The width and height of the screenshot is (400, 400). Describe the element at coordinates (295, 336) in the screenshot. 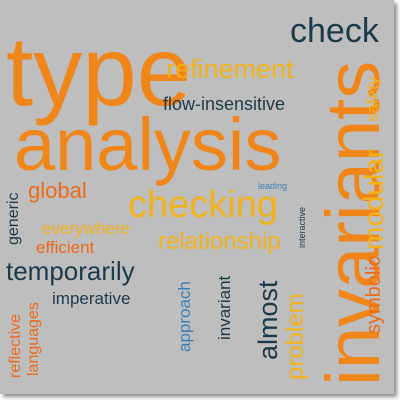

I see `word-problem: problem` at that location.